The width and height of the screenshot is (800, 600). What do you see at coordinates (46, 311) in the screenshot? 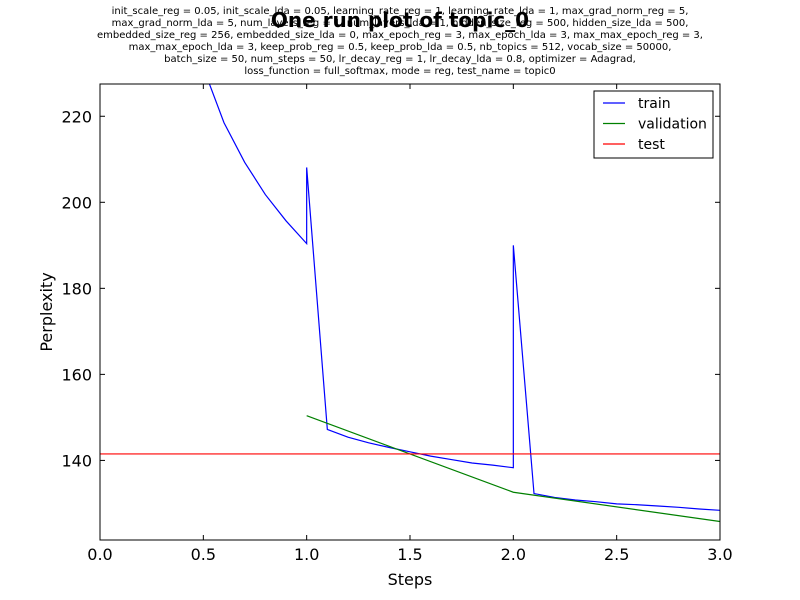
I see `y-axis-label: Perplexity` at bounding box center [46, 311].